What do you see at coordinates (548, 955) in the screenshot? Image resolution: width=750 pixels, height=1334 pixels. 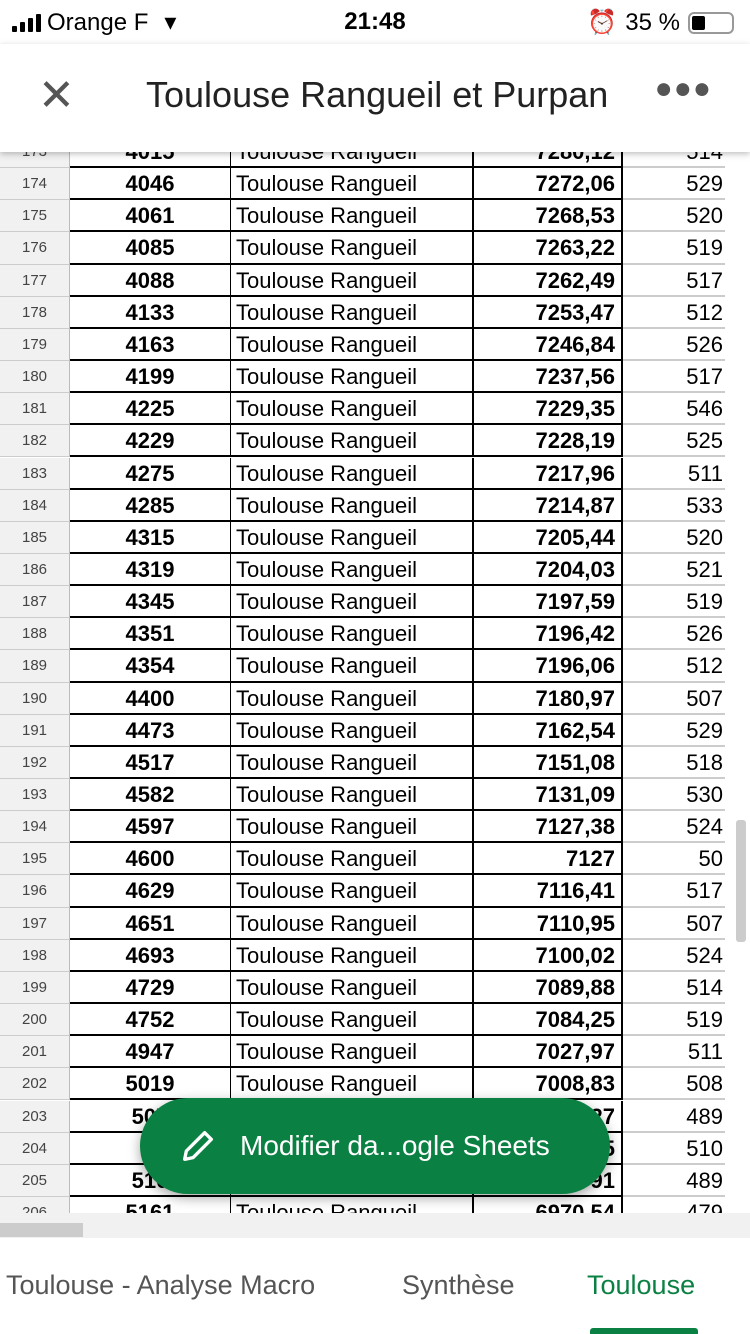 I see `cell-score: 7100,02` at bounding box center [548, 955].